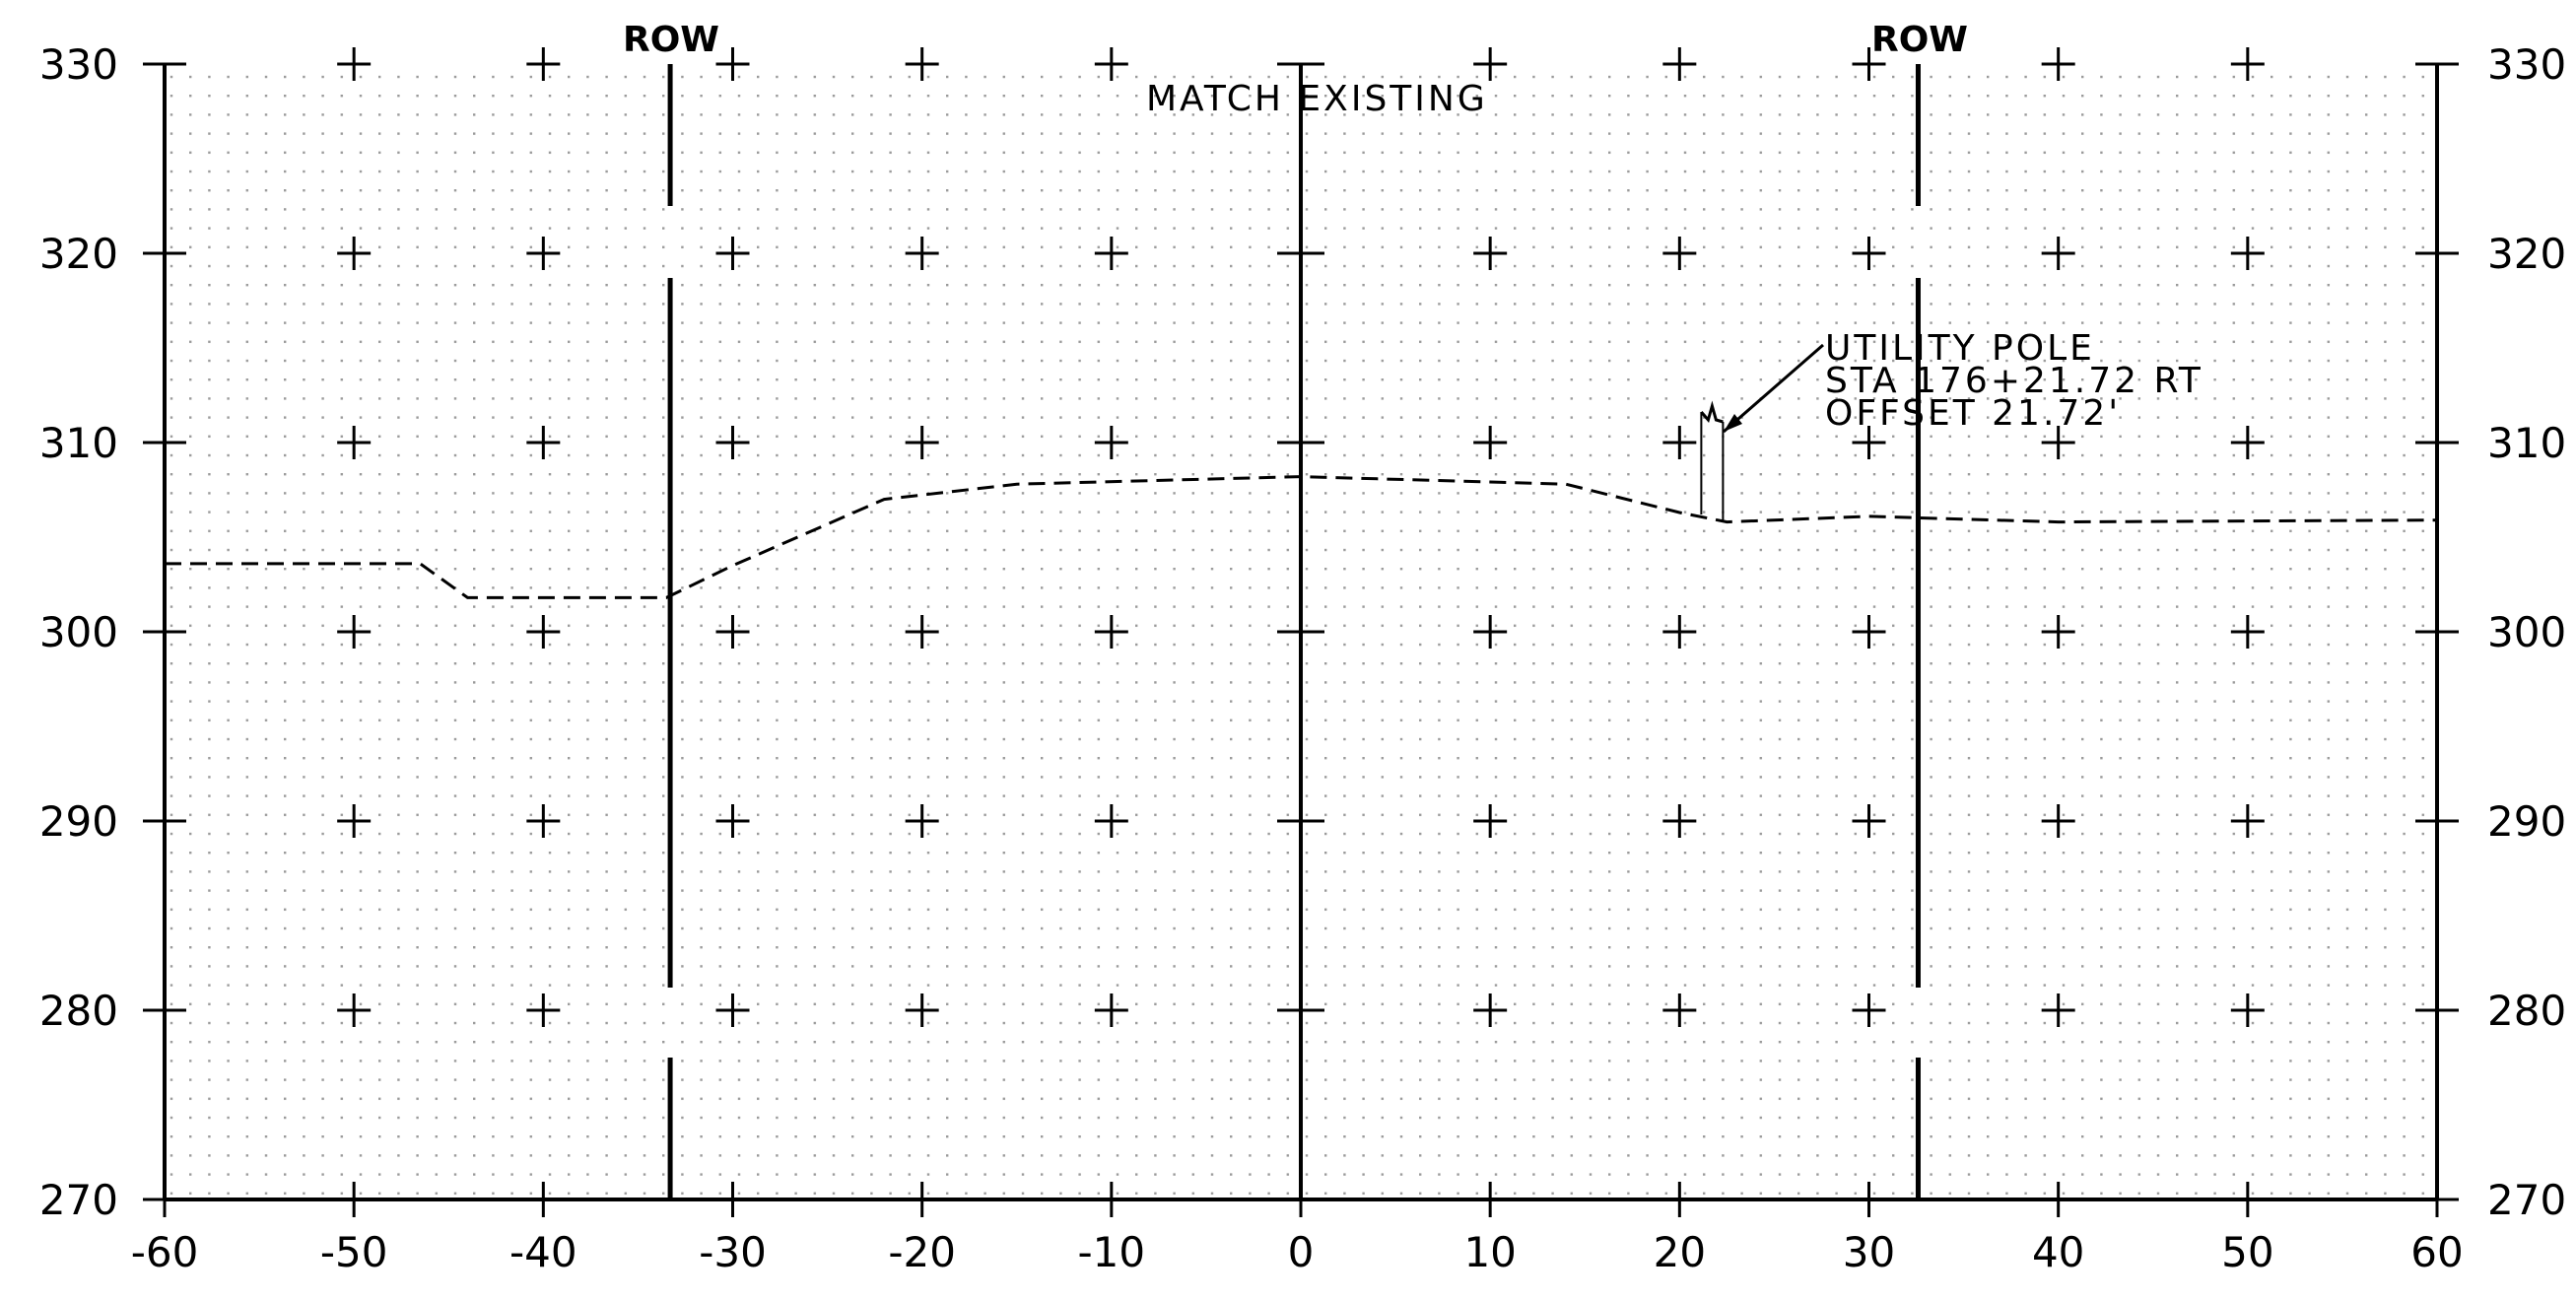 The height and width of the screenshot is (1301, 2576). Describe the element at coordinates (1733, 423) in the screenshot. I see `leader-arrowhead-icon` at that location.